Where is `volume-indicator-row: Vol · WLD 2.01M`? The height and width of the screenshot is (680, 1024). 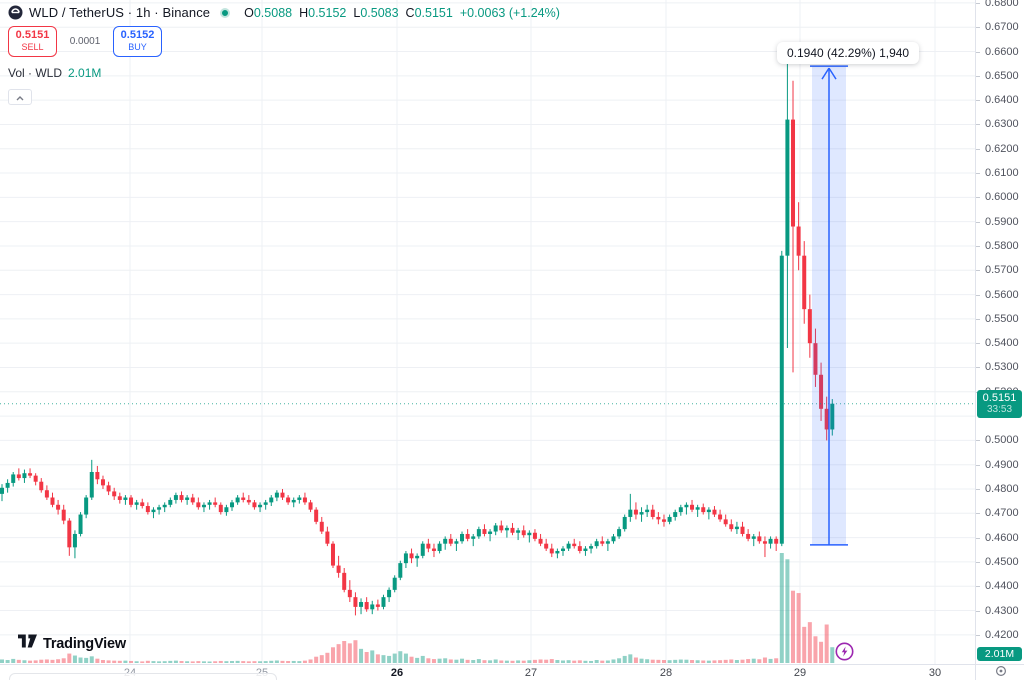
volume-indicator-row: Vol · WLD 2.01M is located at coordinates (284, 73).